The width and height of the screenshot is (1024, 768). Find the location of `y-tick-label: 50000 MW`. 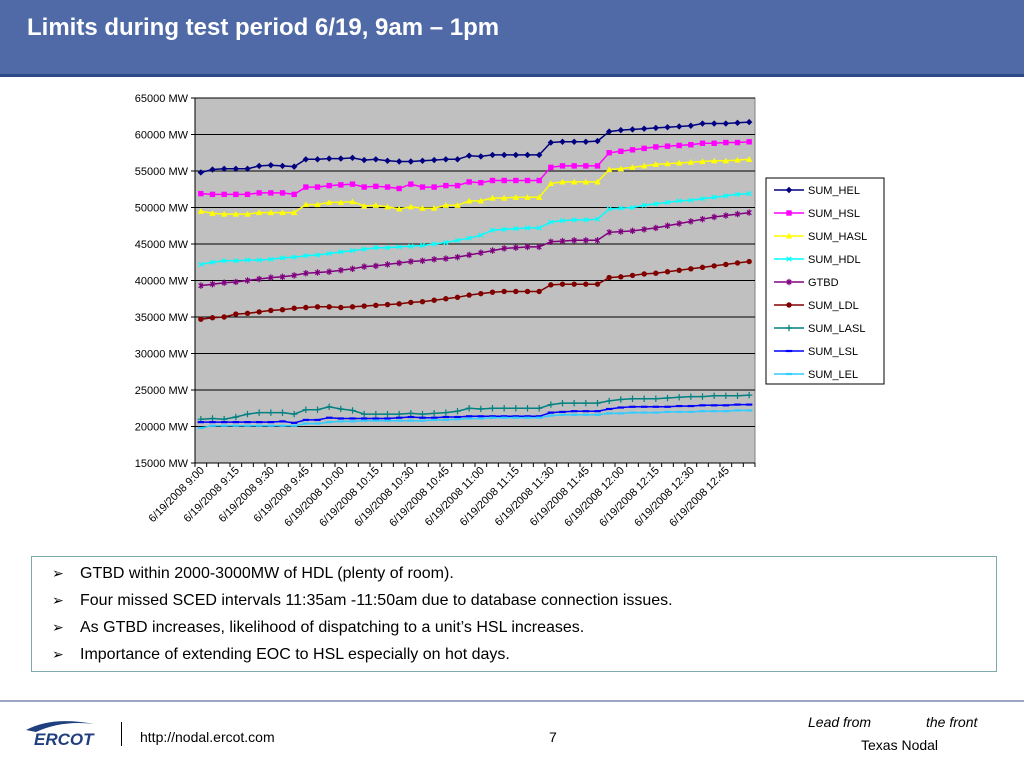

y-tick-label: 50000 MW is located at coordinates (162, 209).